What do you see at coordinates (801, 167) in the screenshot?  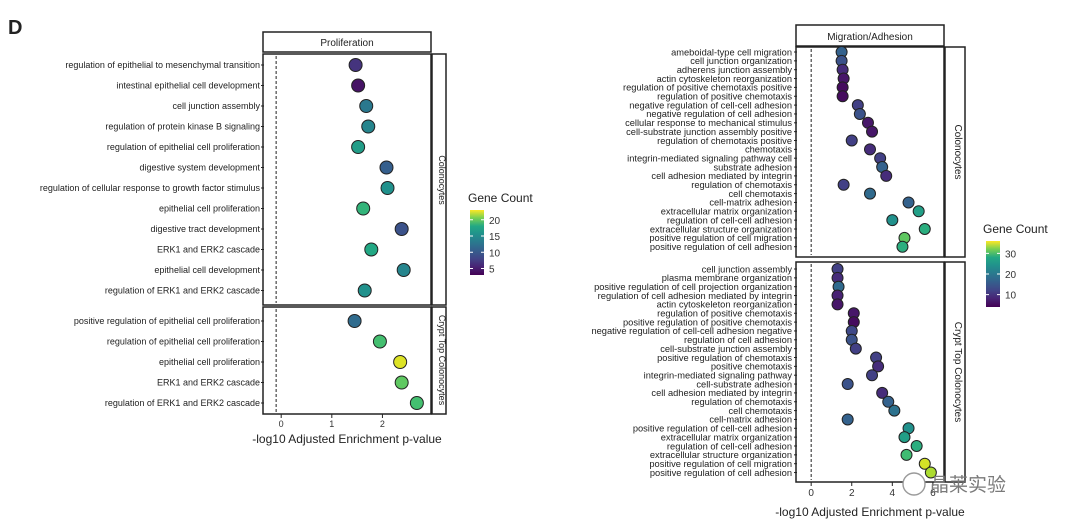 I see `migration-row: substrate adhesion` at bounding box center [801, 167].